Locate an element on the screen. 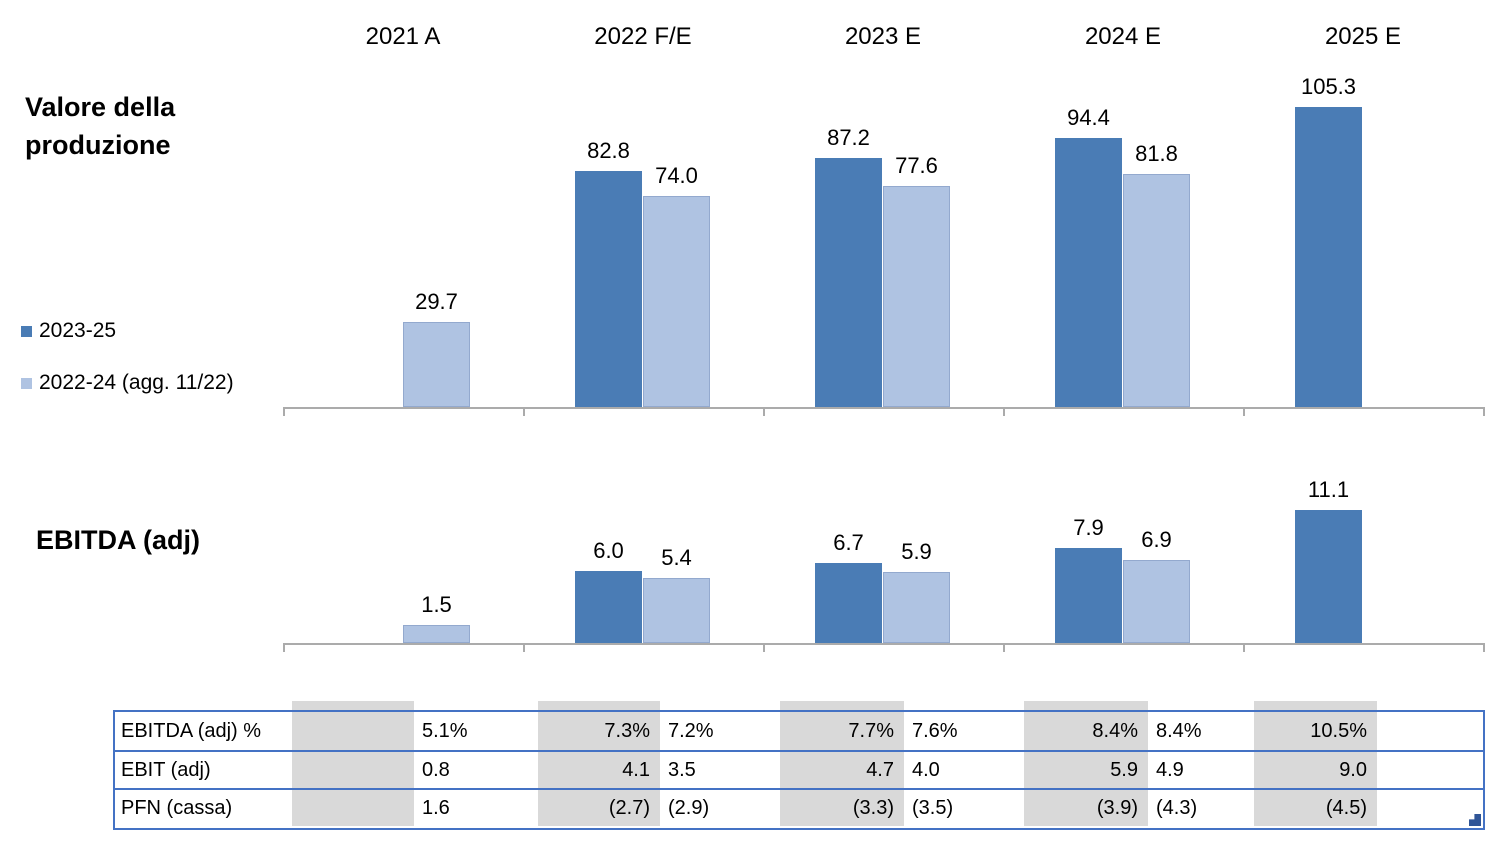  table-cell-plan-2023-25: (3.3) is located at coordinates (842, 807).